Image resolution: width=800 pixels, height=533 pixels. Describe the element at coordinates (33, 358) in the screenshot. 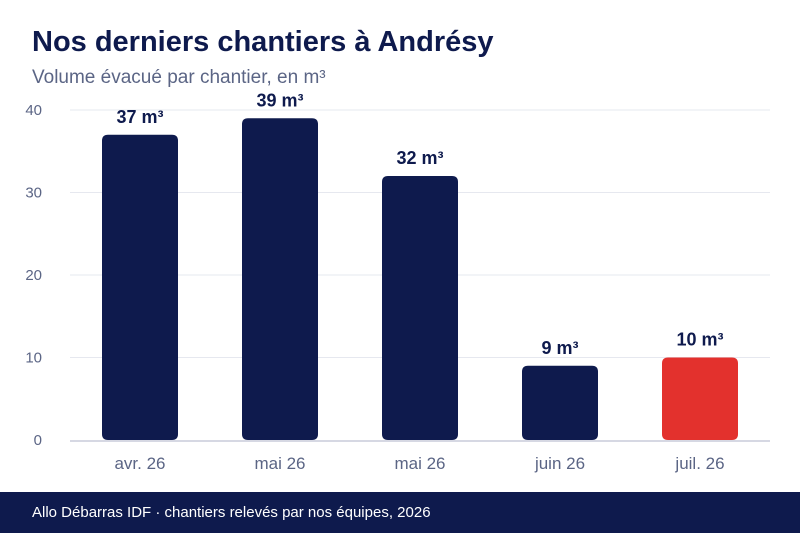

I see `y-tick-label: 10` at that location.